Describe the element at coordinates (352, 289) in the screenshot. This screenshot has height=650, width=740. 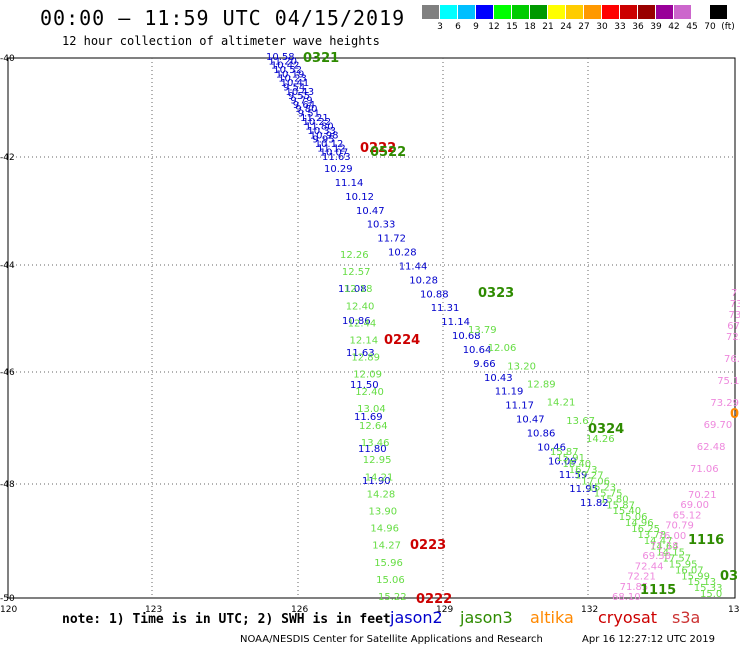
I see `wave-height-label: 11.08` at that location.